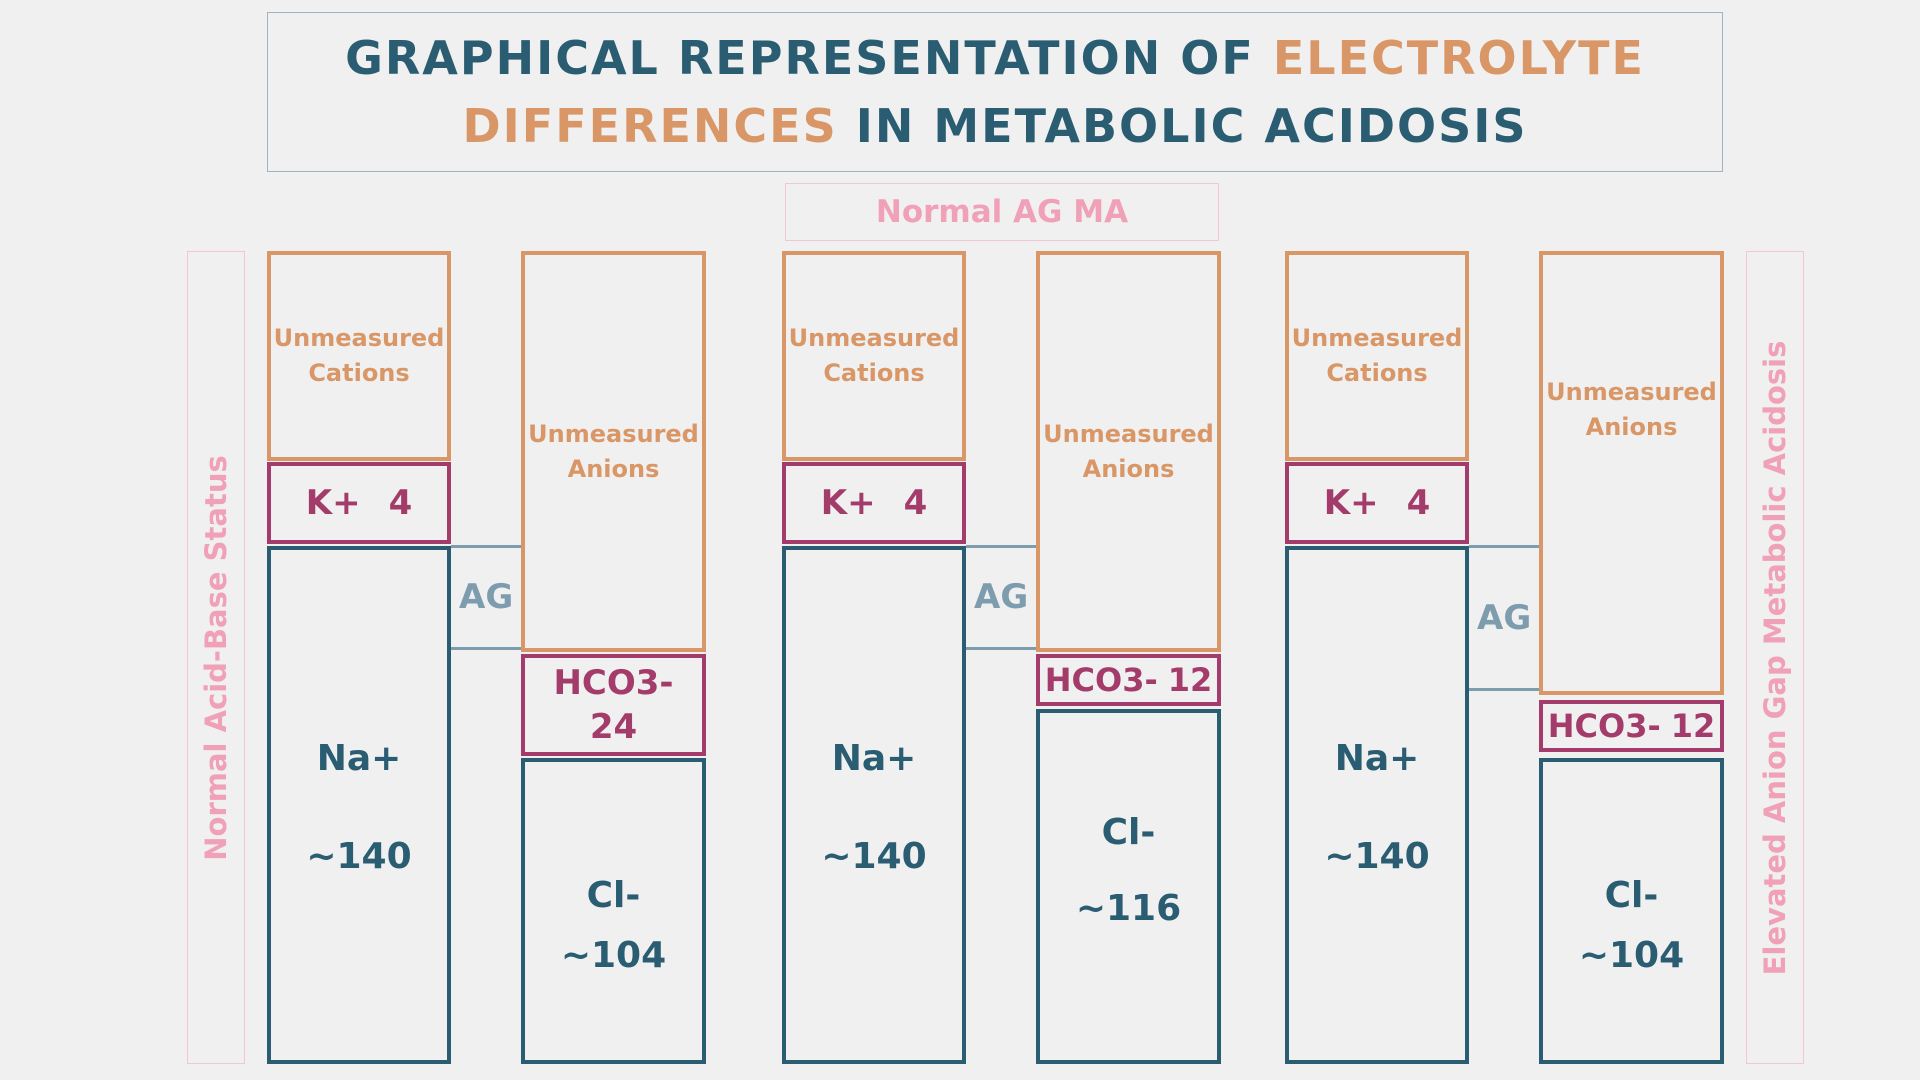 The height and width of the screenshot is (1080, 1920). Describe the element at coordinates (1128, 908) in the screenshot. I see `chloride-value: ~116` at that location.